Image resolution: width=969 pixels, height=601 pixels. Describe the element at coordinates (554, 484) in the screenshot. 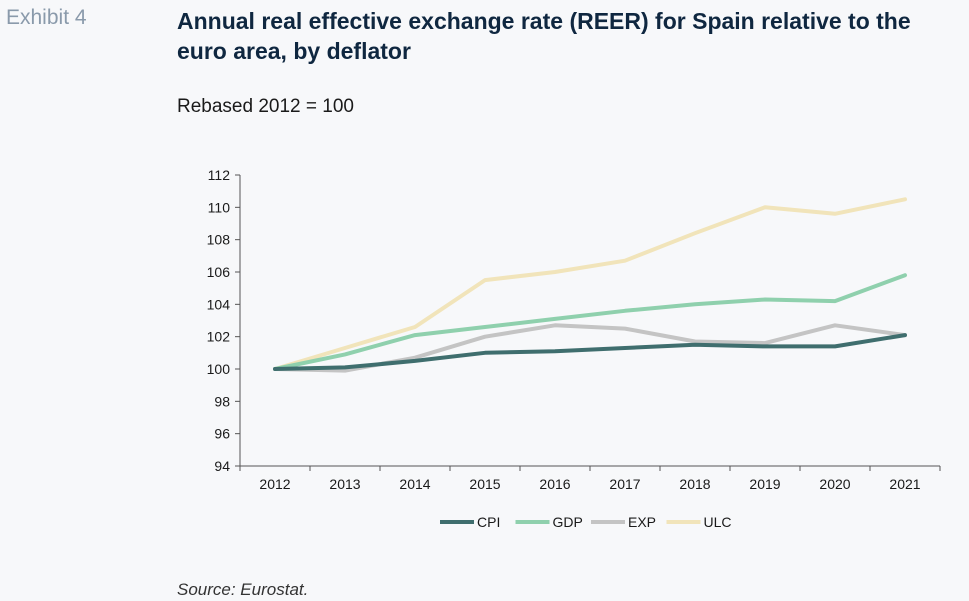

I see `x-tick-label: 2016` at that location.